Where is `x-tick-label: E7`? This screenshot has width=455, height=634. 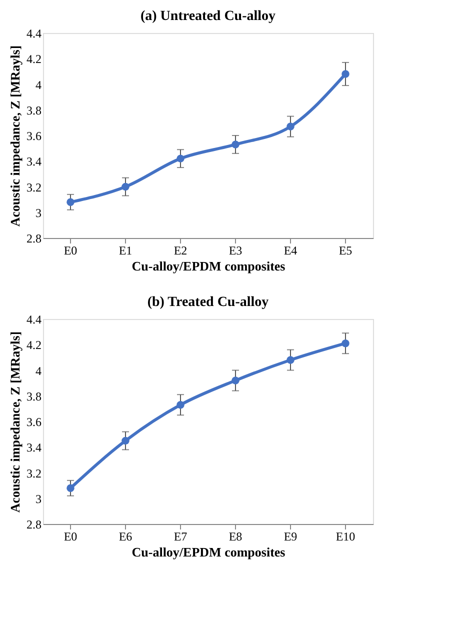 x-tick-label: E7 is located at coordinates (181, 537).